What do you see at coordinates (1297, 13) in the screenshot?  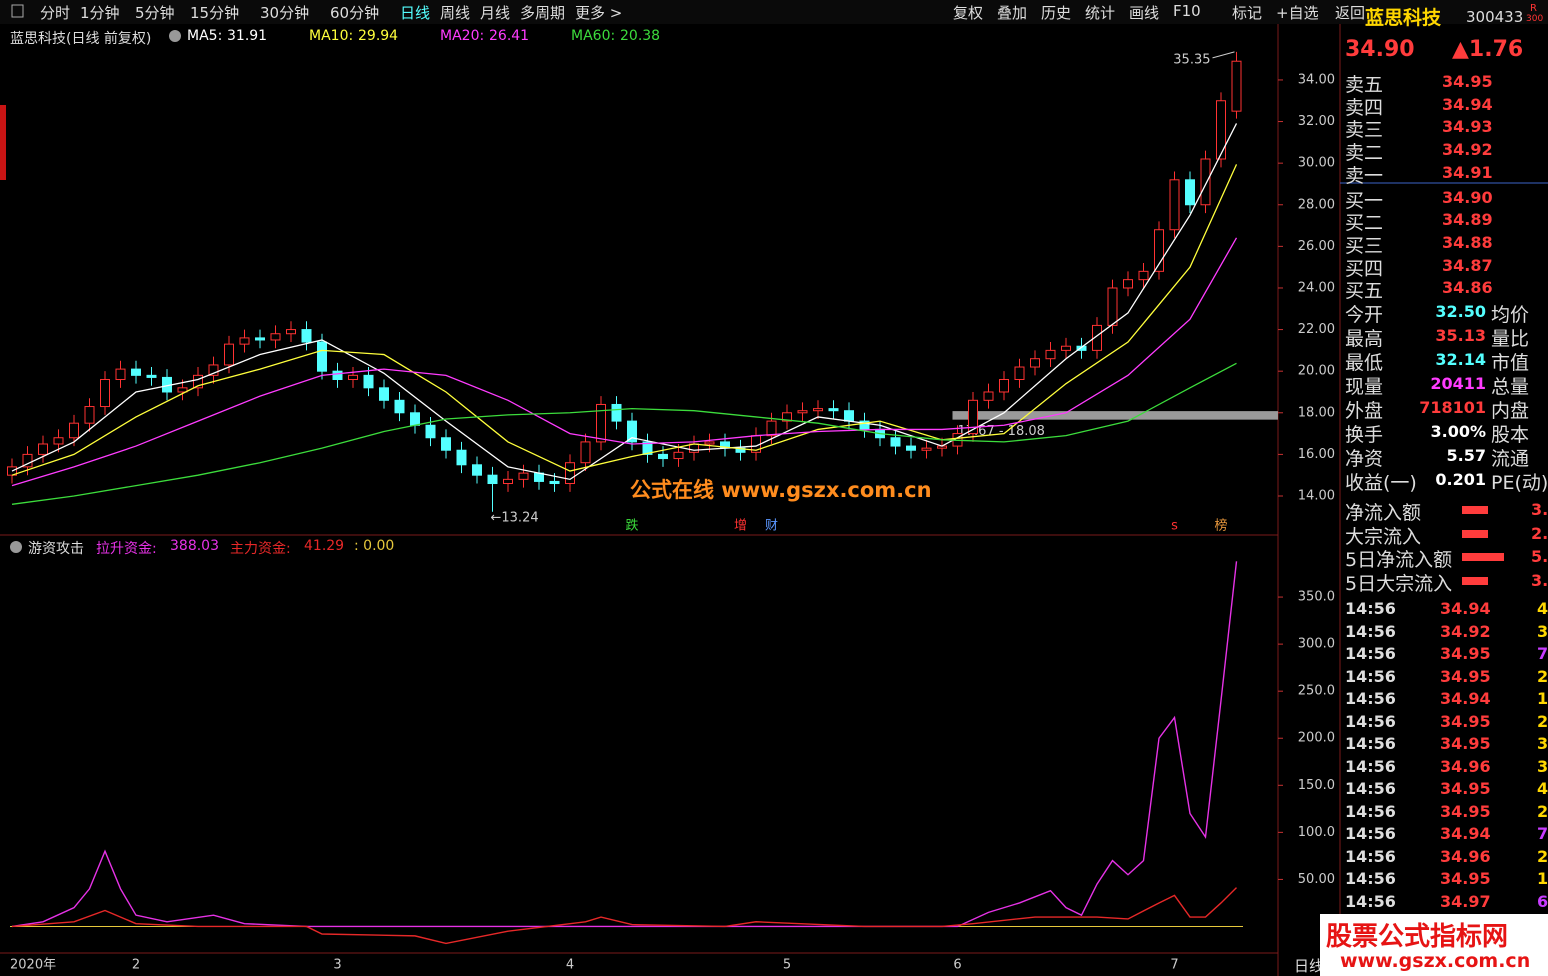 I see `toolbar-action: +自选` at bounding box center [1297, 13].